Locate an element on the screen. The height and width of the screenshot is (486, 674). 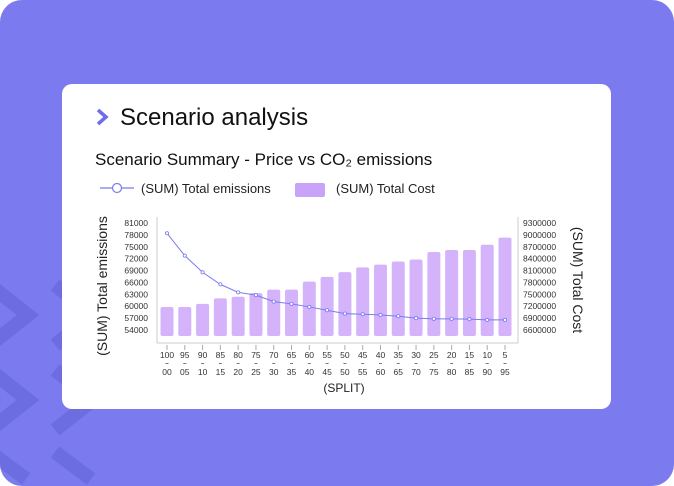
x-tick-label-top: 65 is located at coordinates (292, 355).